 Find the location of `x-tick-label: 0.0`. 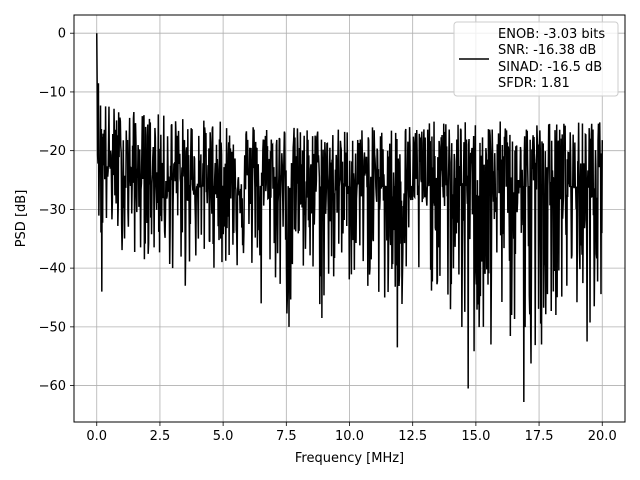

x-tick-label: 0.0 is located at coordinates (96, 436).